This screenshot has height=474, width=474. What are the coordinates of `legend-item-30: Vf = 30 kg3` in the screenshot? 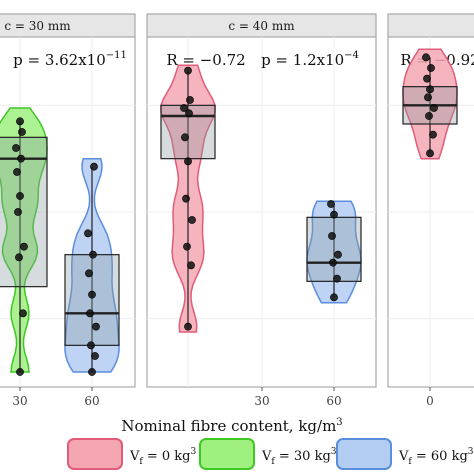 It's located at (268, 454).